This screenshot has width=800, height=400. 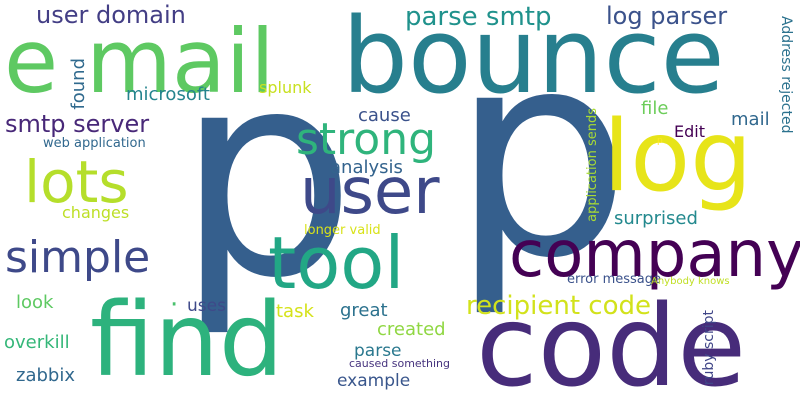 I want to click on cloud-word-anybody-knows: Anybody knows, so click(x=690, y=281).